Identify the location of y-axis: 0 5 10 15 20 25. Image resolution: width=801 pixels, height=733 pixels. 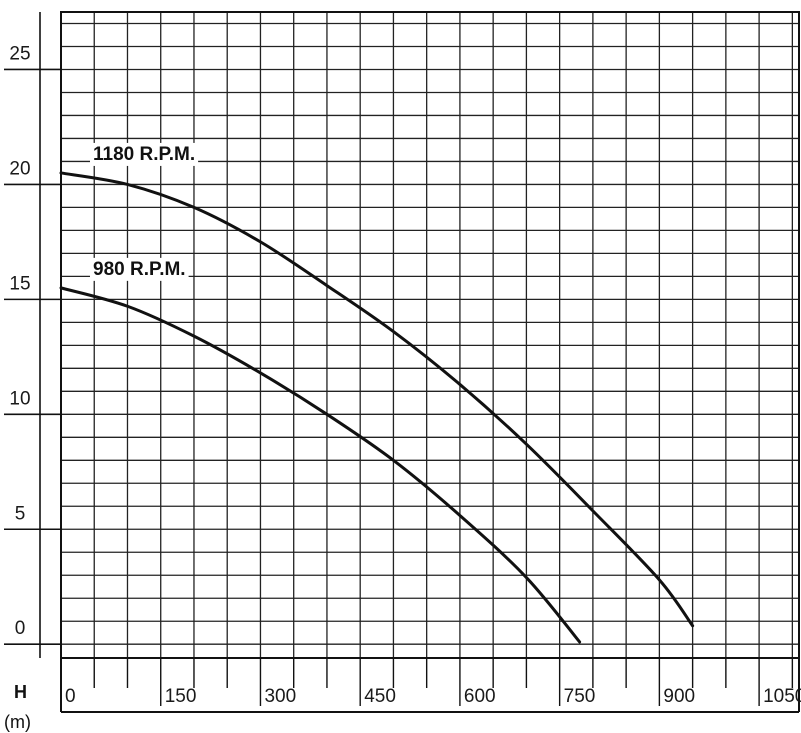
(32, 335).